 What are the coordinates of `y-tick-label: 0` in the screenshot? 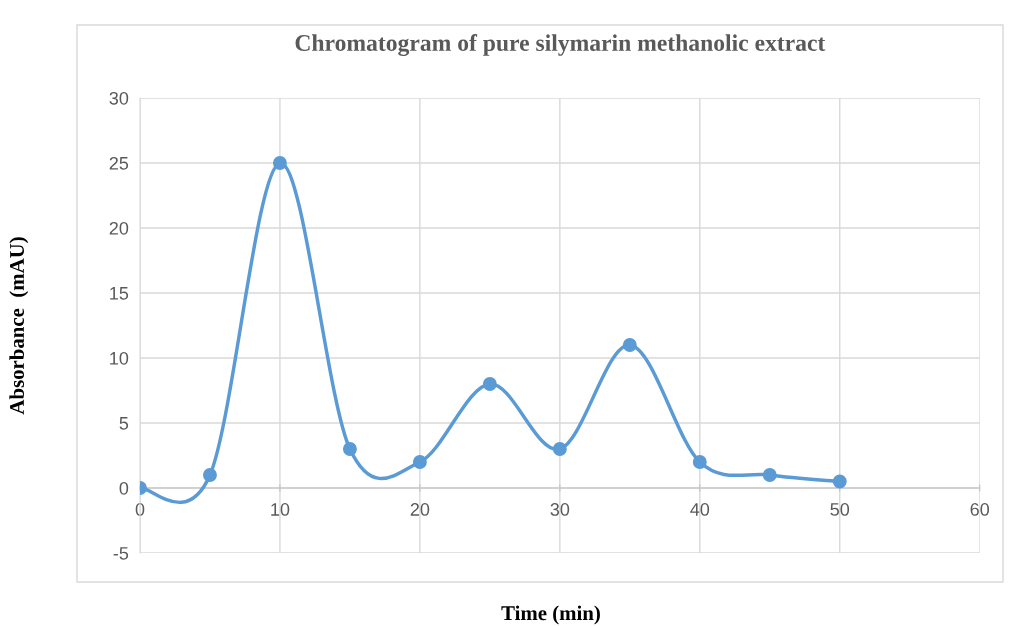 It's located at (124, 488).